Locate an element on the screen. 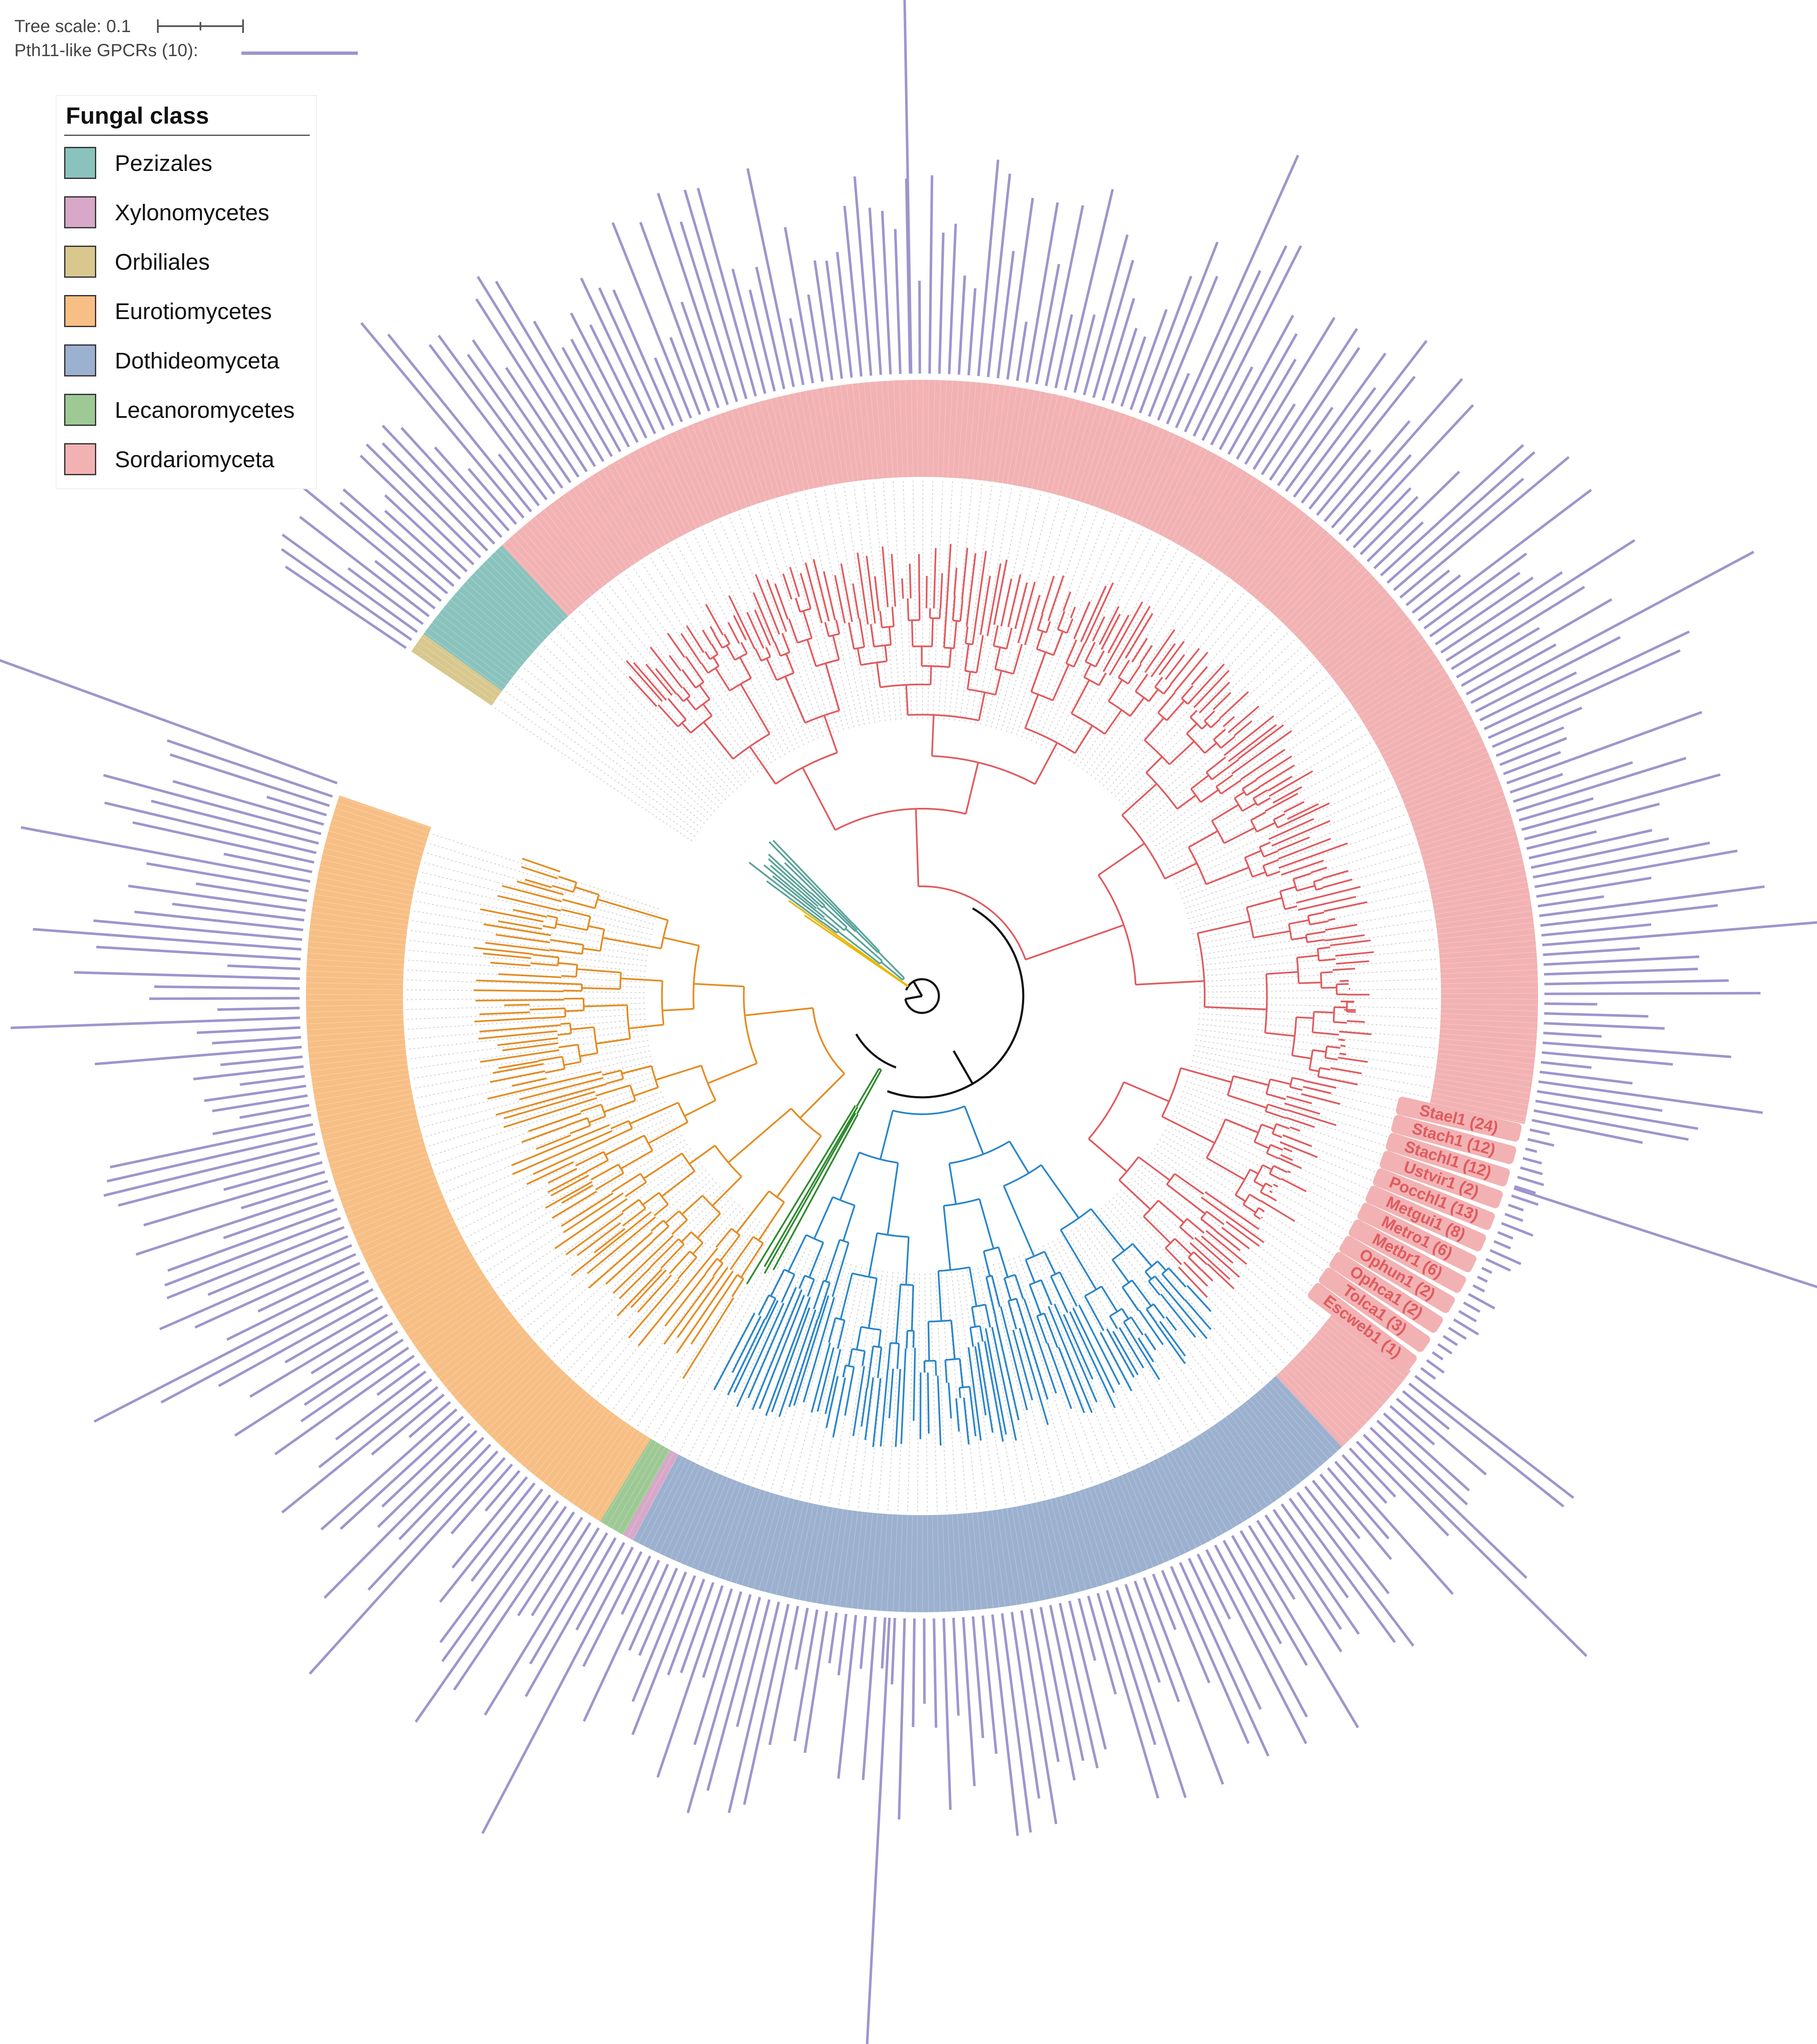 The height and width of the screenshot is (2044, 1817). ring-orbiliales is located at coordinates (457, 670).